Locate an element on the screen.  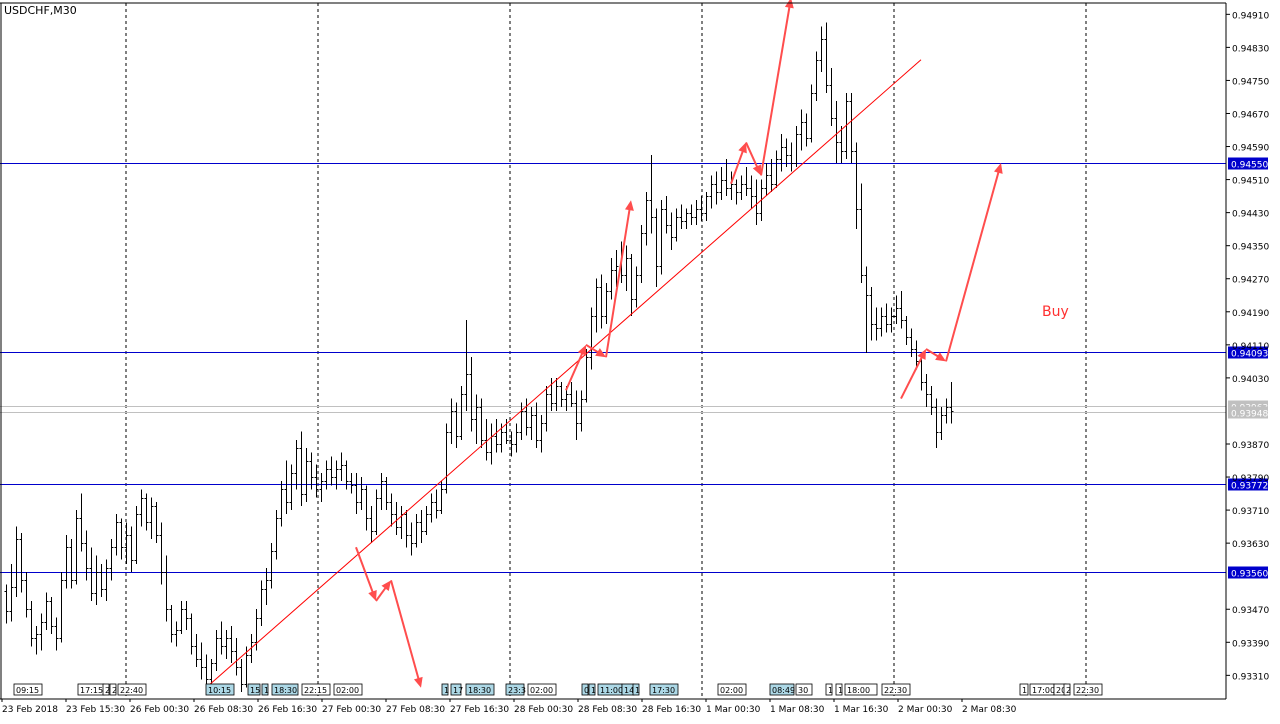
time-label-text: 02:00 is located at coordinates (347, 690).